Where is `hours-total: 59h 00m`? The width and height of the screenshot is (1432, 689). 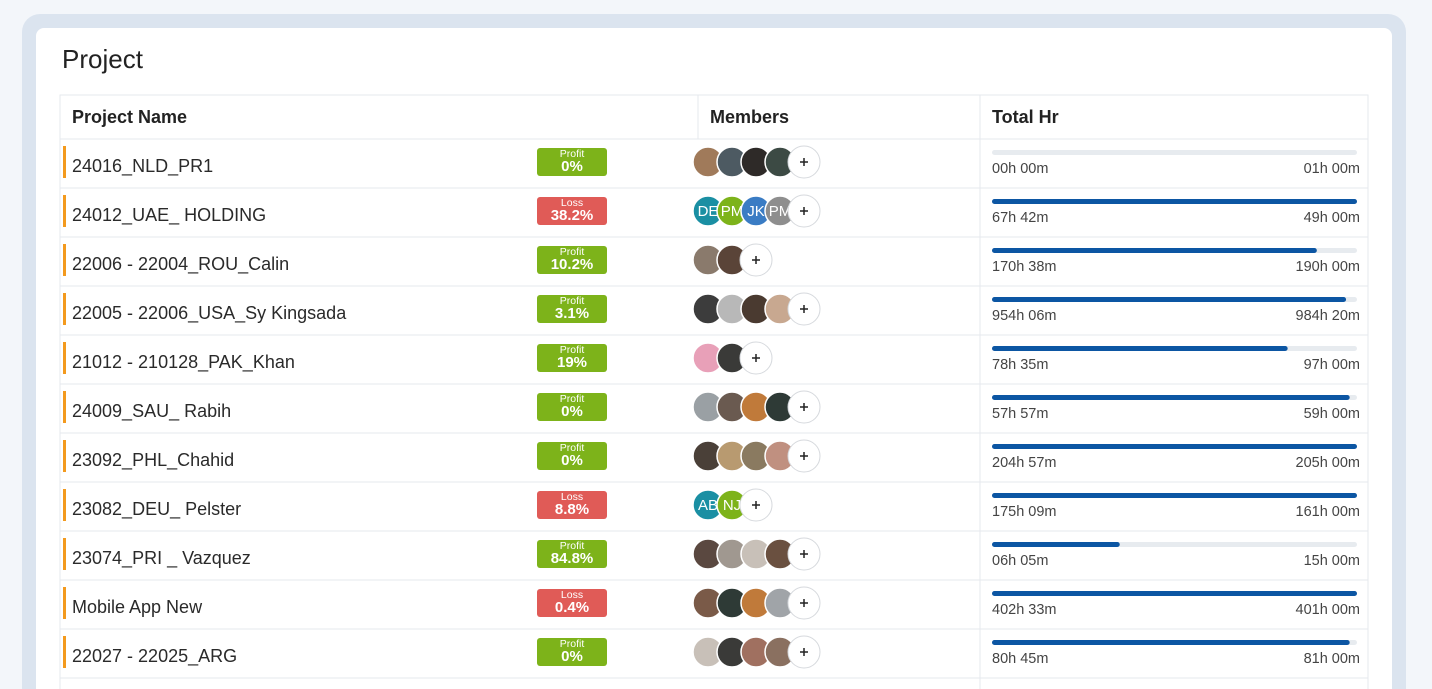
hours-total: 59h 00m is located at coordinates (1332, 414).